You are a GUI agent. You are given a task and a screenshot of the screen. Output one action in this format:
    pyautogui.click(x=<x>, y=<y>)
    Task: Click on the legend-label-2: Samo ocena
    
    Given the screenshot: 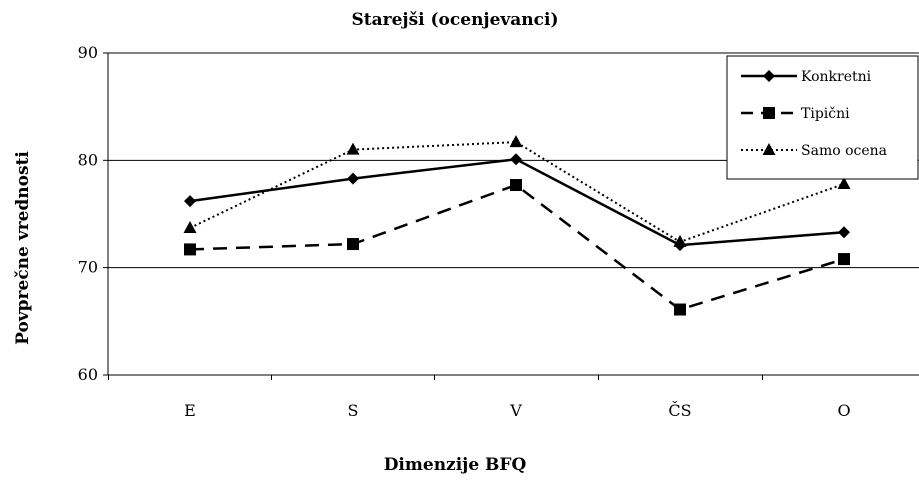 What is the action you would take?
    pyautogui.click(x=844, y=151)
    